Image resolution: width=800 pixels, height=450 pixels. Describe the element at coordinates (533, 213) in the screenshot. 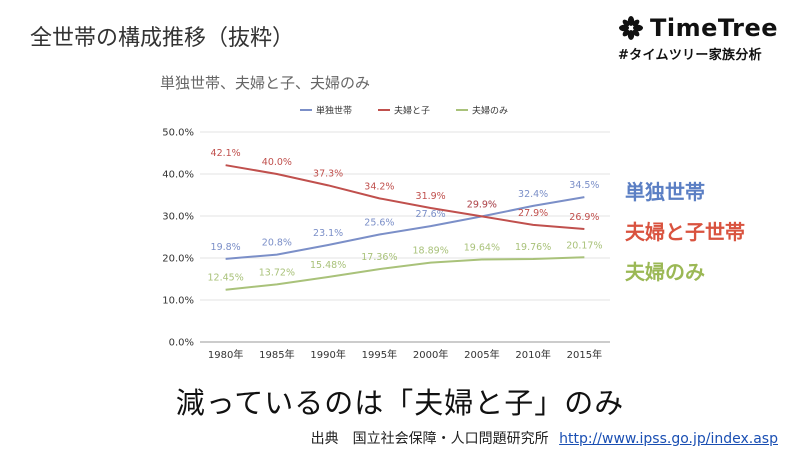

I see `data-label: 27.9%` at that location.